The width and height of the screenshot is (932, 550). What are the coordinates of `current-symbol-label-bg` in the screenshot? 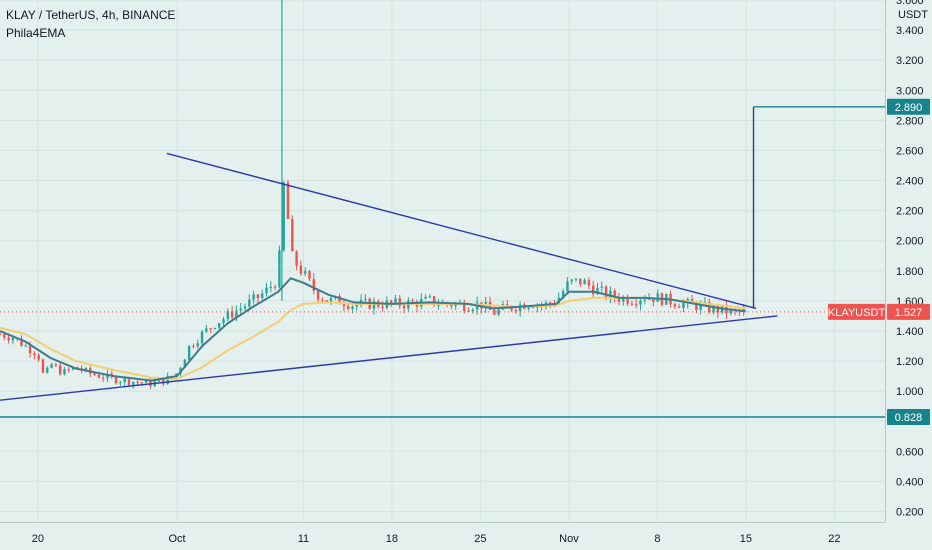 It's located at (856, 311).